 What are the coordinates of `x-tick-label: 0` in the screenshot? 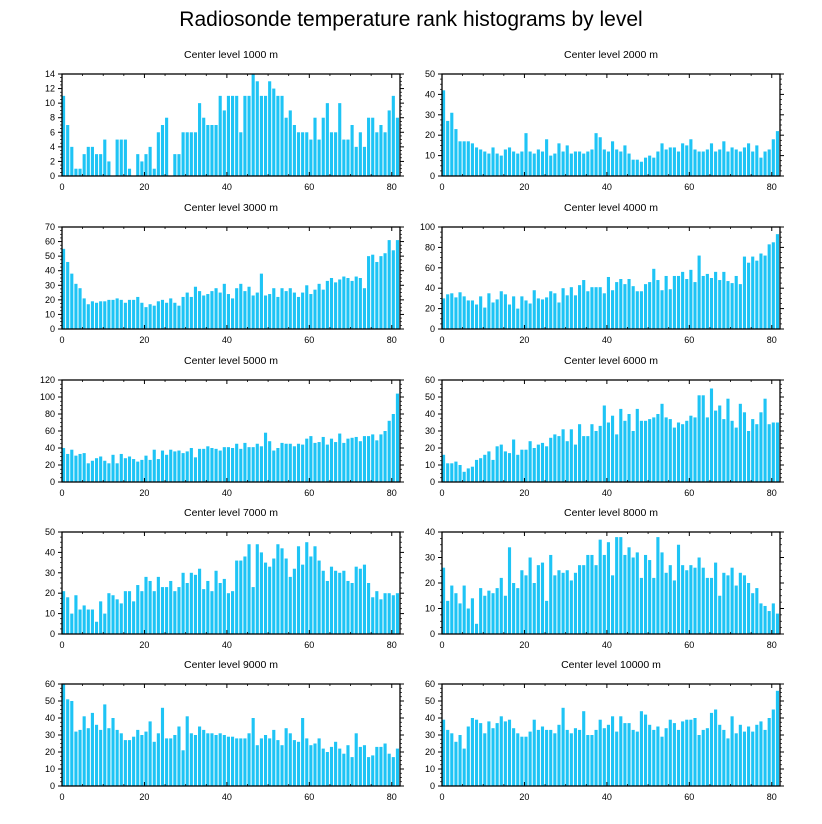 It's located at (441, 797).